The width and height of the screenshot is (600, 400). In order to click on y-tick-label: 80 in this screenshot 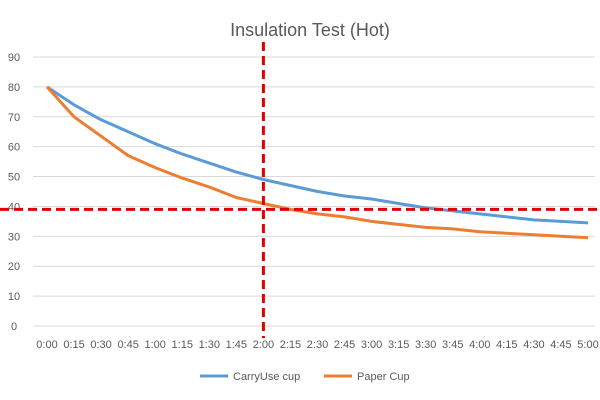, I will do `click(14, 88)`.